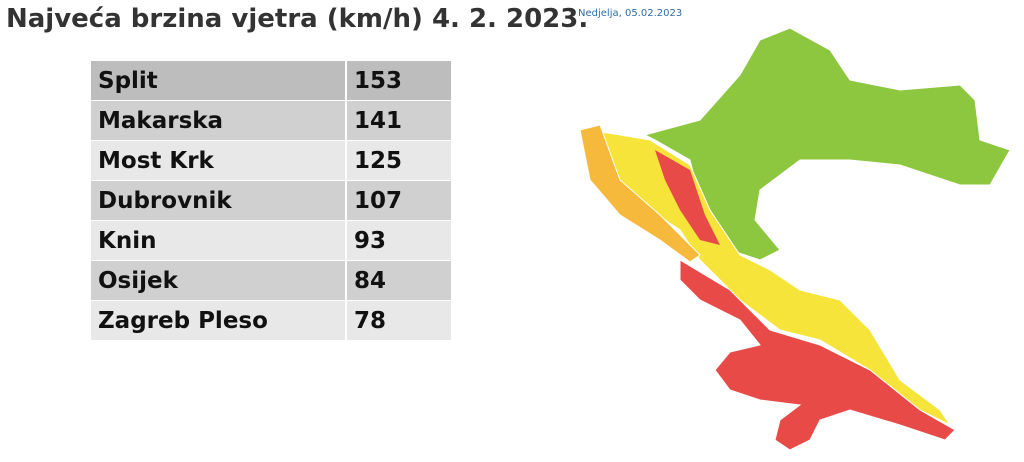 This screenshot has height=462, width=1024. I want to click on wind-speed: 84, so click(399, 280).